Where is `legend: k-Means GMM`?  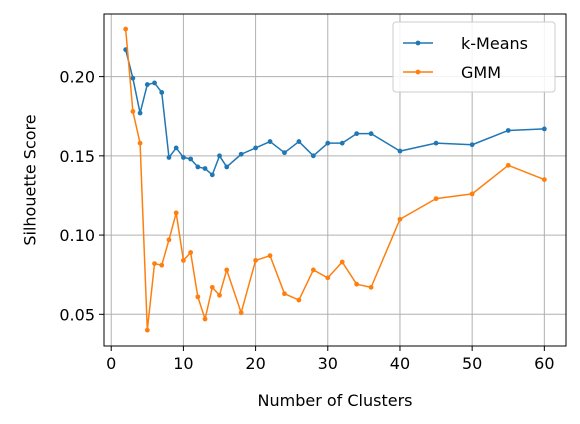
legend: k-Means GMM is located at coordinates (474, 57).